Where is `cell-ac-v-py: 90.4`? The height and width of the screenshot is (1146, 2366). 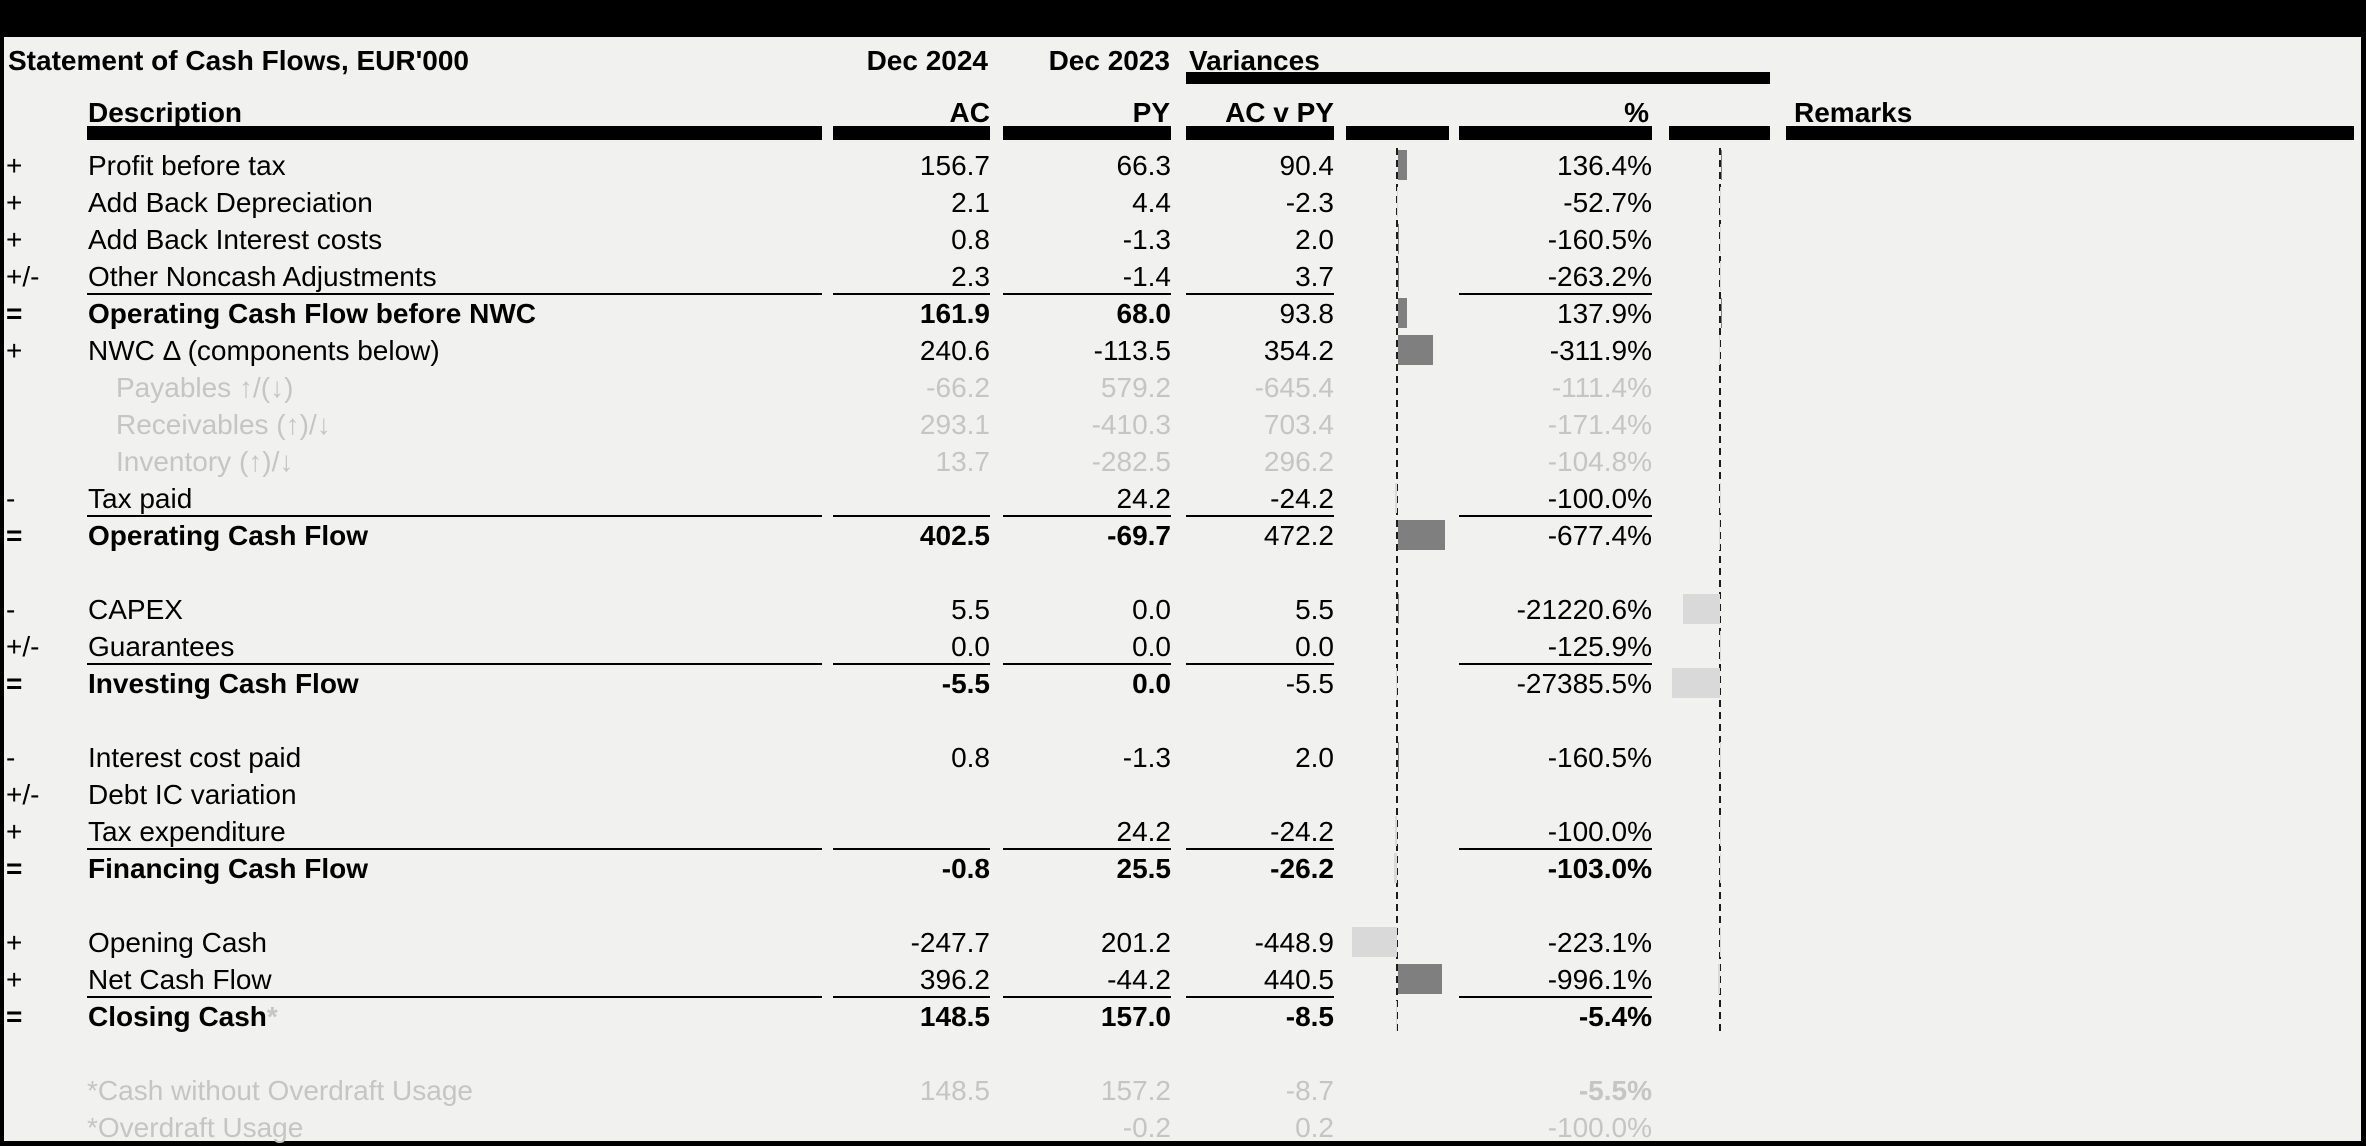
cell-ac-v-py: 90.4 is located at coordinates (1307, 165).